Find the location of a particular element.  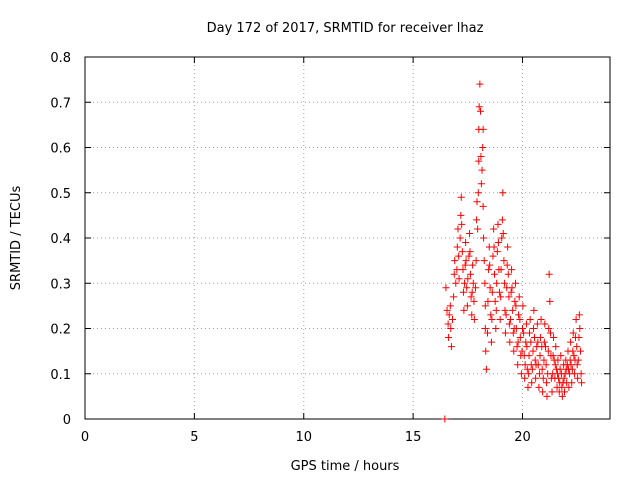

x-tick-label: 0 is located at coordinates (85, 437).